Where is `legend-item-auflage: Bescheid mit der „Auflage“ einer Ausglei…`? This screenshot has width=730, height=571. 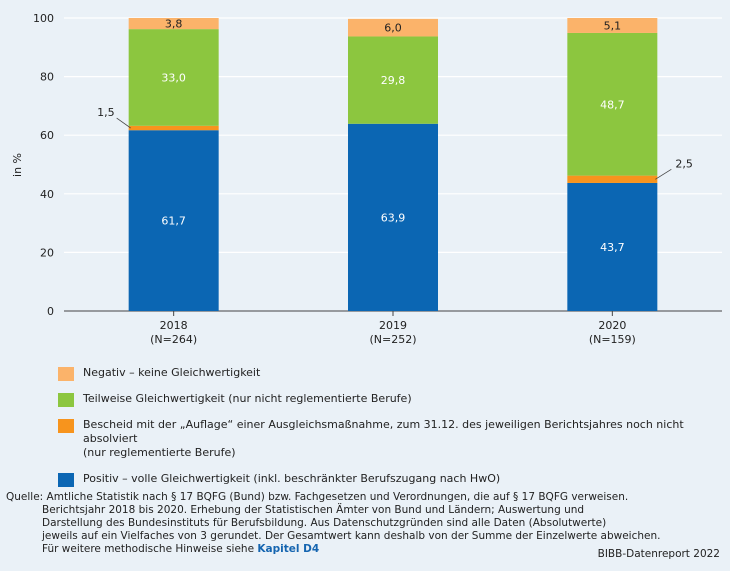
legend-item-auflage: Bescheid mit der „Auflage“ einer Ausglei… is located at coordinates (388, 439).